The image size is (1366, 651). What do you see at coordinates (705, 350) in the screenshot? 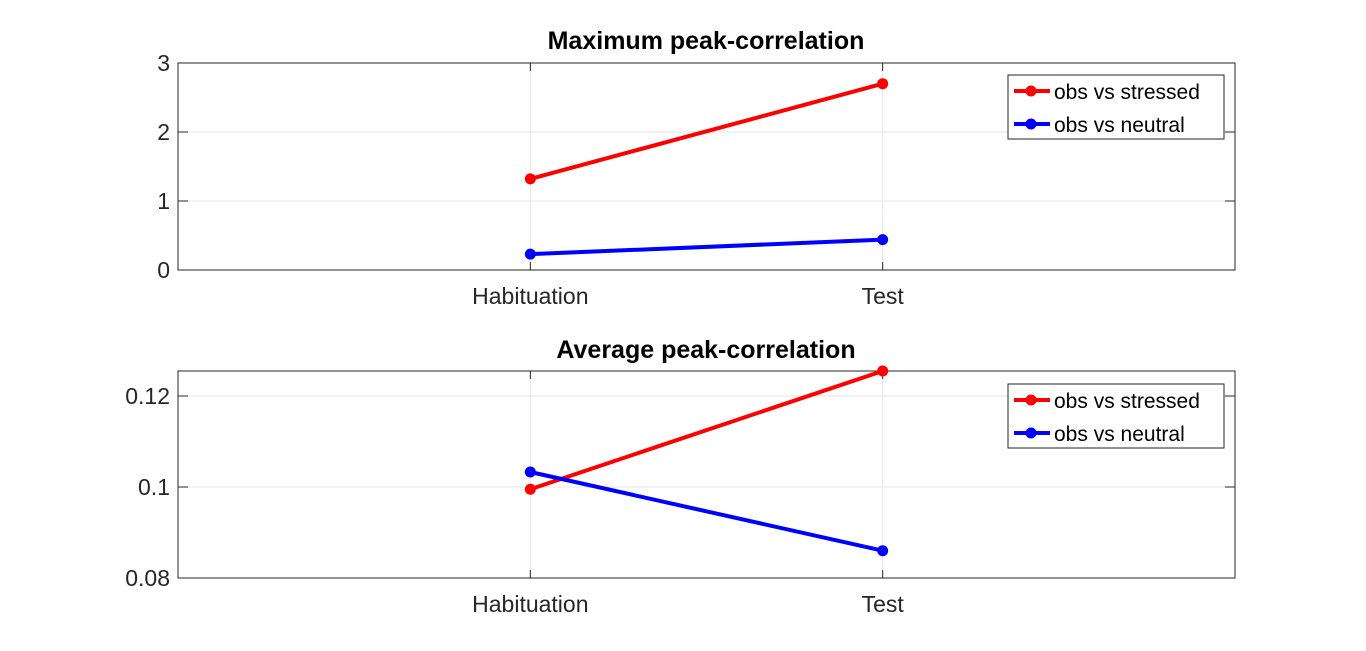
I see `chart-title: Average peak-correlation` at bounding box center [705, 350].